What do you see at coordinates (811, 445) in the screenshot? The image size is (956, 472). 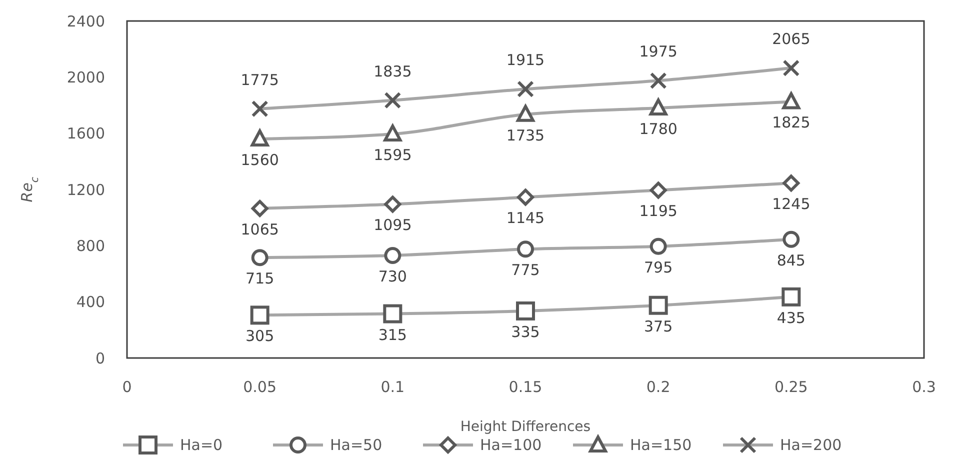 I see `legend-label: Ha=200` at bounding box center [811, 445].